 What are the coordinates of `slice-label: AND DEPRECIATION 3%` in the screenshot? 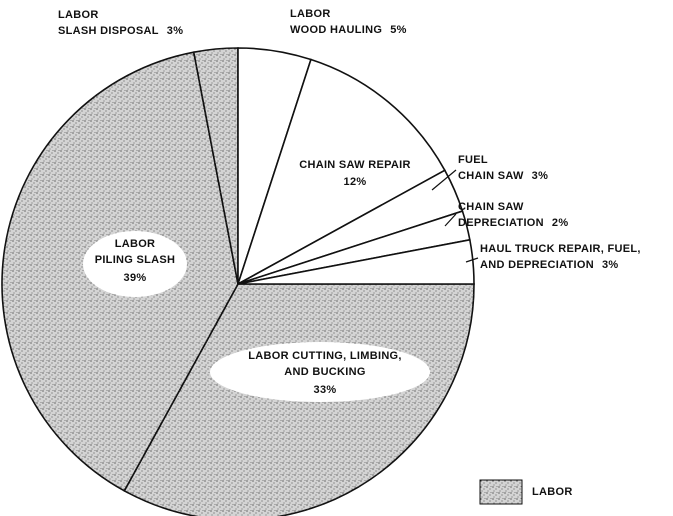 It's located at (549, 265).